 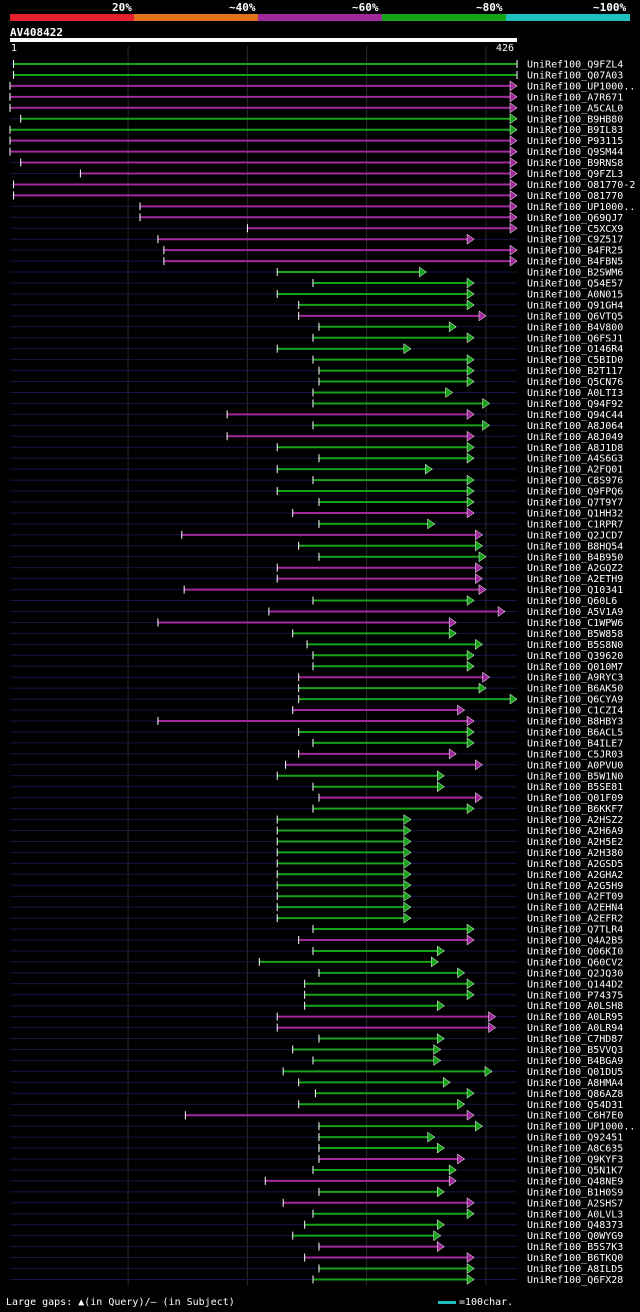 I want to click on hit-label: UniRef100_Q1HH32, so click(x=575, y=513).